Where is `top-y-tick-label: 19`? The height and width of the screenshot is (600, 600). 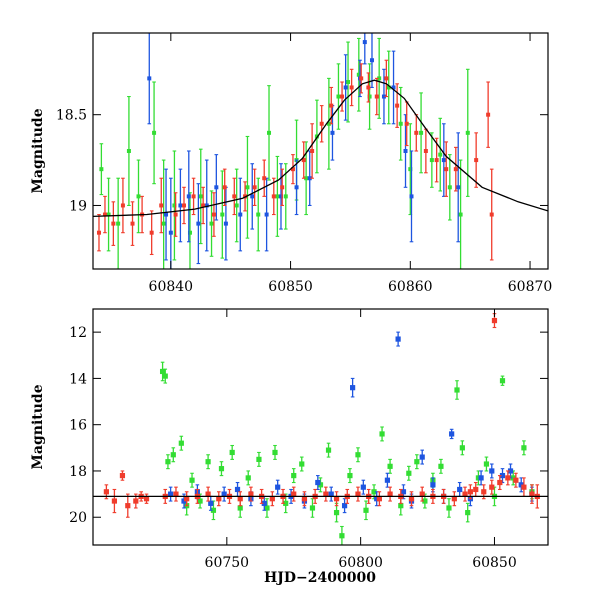 top-y-tick-label: 19 is located at coordinates (78, 206).